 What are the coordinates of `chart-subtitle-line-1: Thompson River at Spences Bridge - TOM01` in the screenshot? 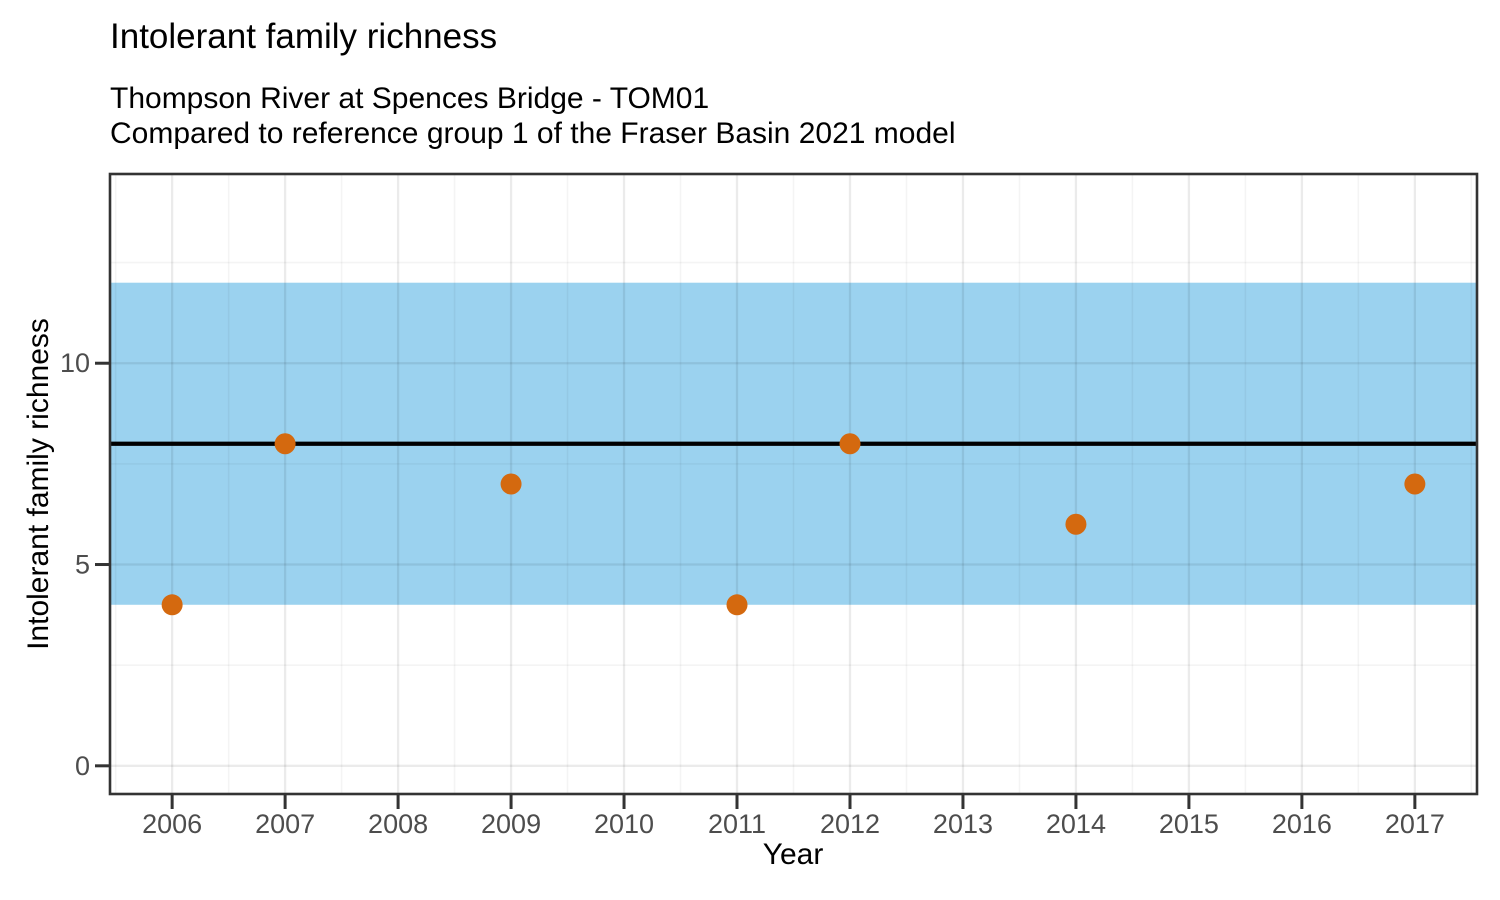 It's located at (409, 98).